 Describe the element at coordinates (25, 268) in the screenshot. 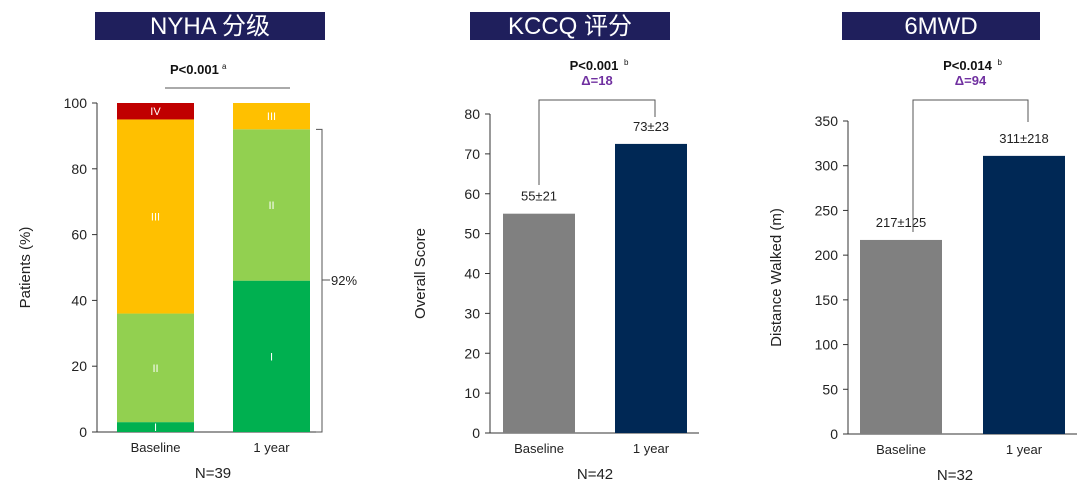

I see `y-axis-label: Patients (%)` at that location.